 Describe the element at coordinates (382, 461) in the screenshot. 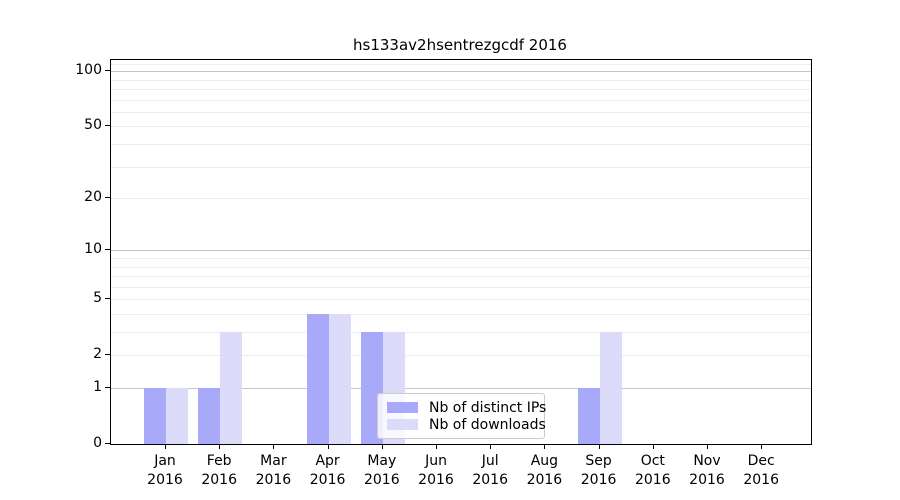

I see `x-tick-month: May` at that location.